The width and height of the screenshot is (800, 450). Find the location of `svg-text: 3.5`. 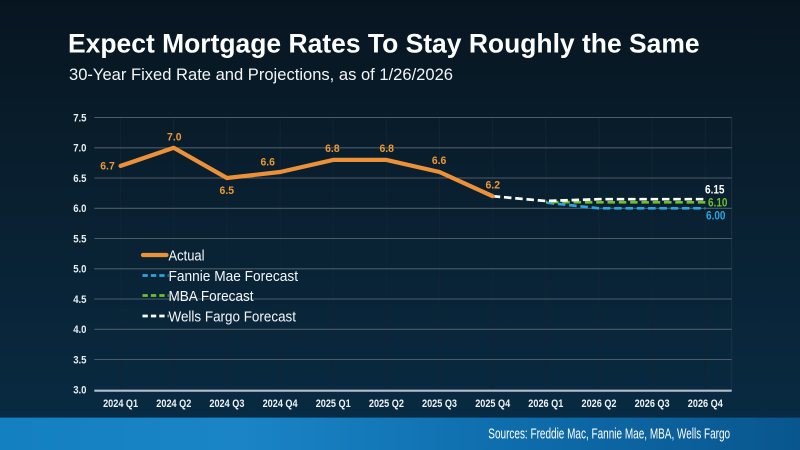

svg-text: 3.5 is located at coordinates (79, 360).